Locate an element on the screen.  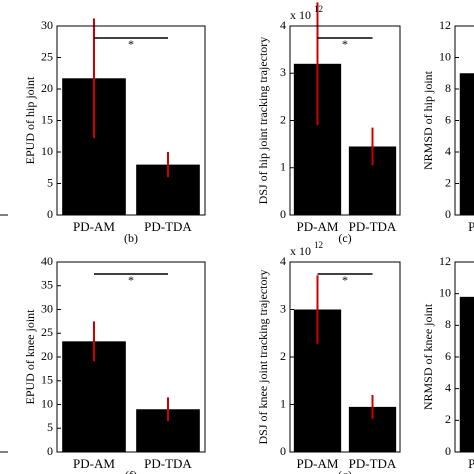
y-axis-label: DSJ of hip joint tracking trajectory is located at coordinates (263, 121).